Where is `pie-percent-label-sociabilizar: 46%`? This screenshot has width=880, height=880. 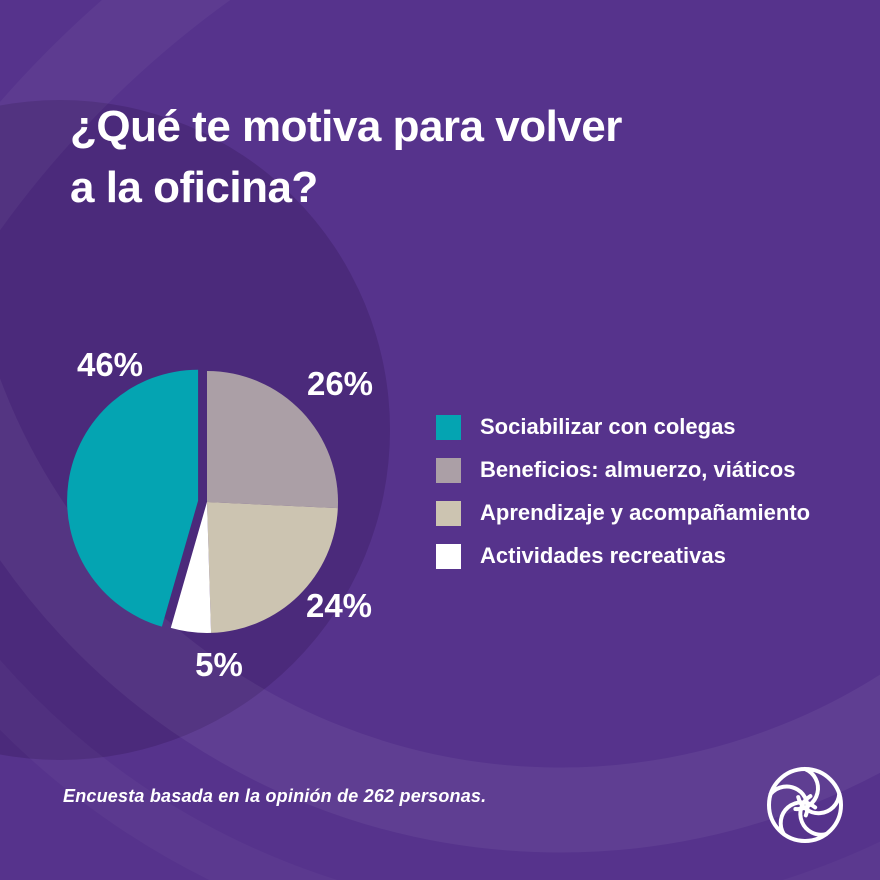
pie-percent-label-sociabilizar: 46% is located at coordinates (110, 364).